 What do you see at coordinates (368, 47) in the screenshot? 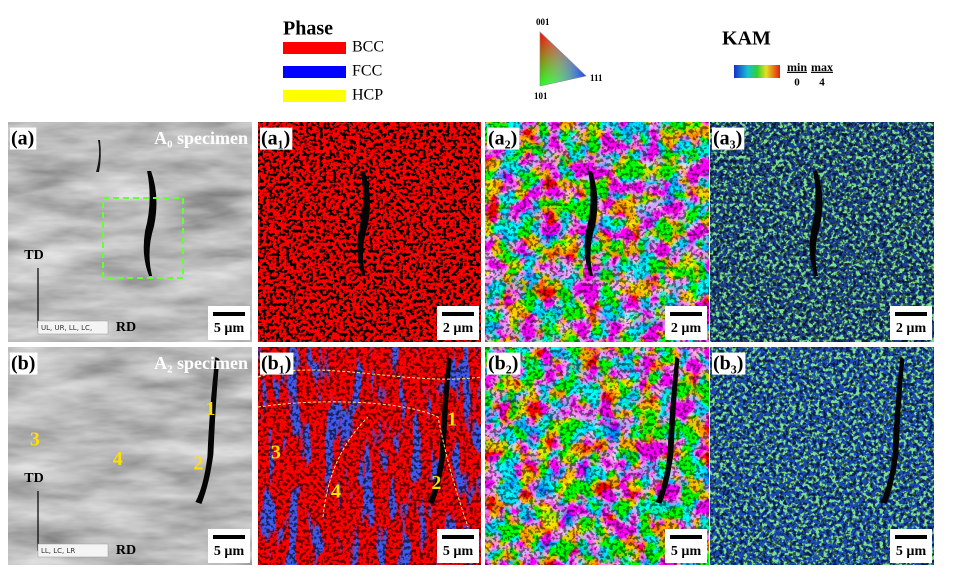
I see `phase-legend-item: BCC` at bounding box center [368, 47].